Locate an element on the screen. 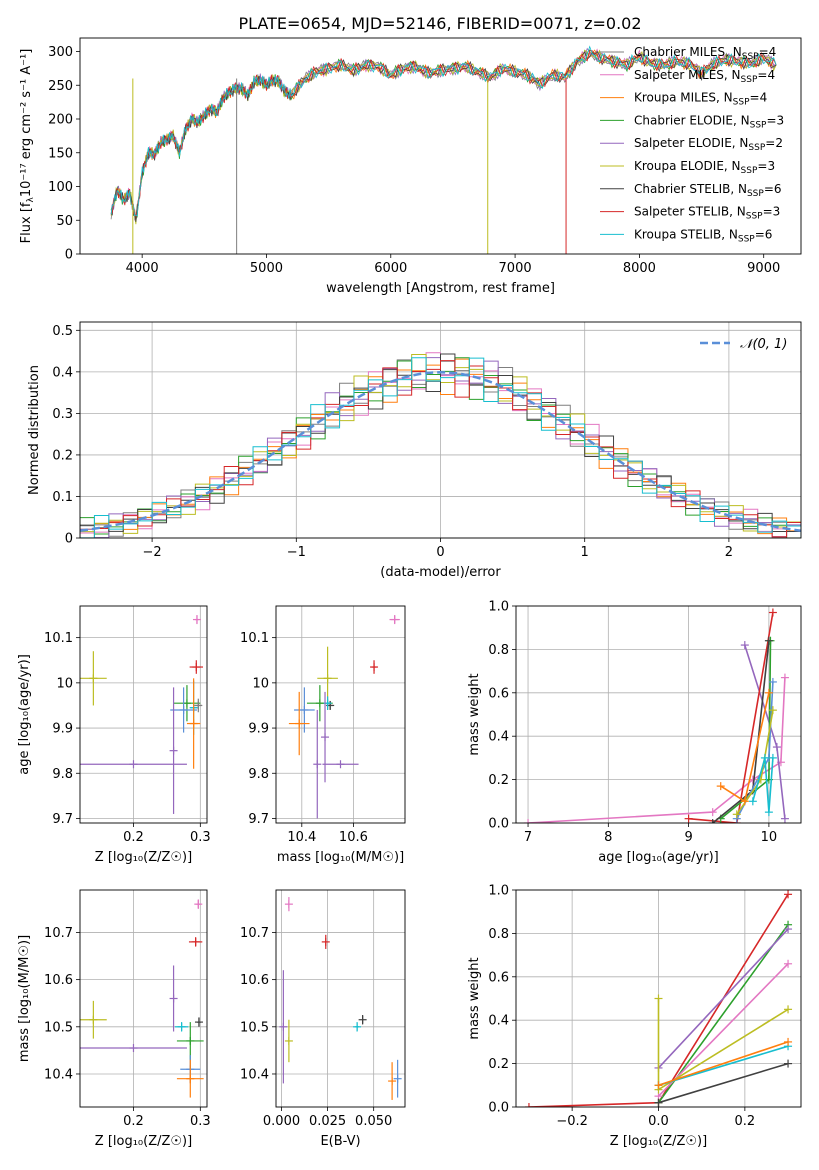 This screenshot has width=819, height=1170. lines-group is located at coordinates (658, 998).